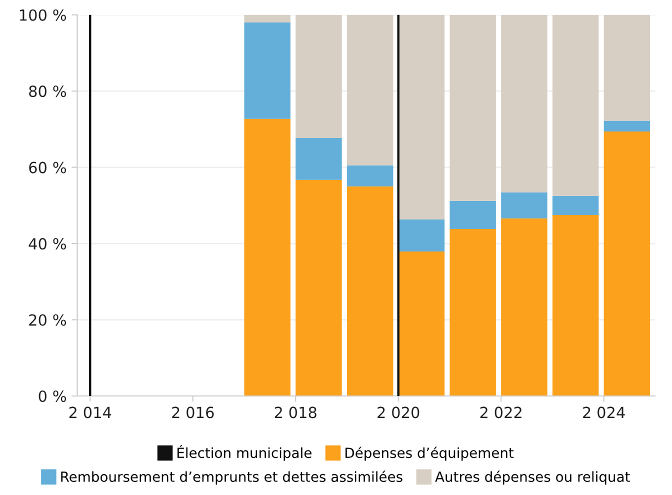  Describe the element at coordinates (295, 412) in the screenshot. I see `x-tick-label: 2 018` at that location.